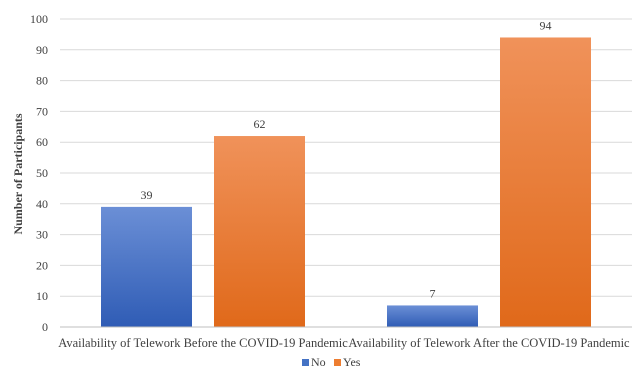  Describe the element at coordinates (39, 19) in the screenshot. I see `y-tick-label: 100` at that location.